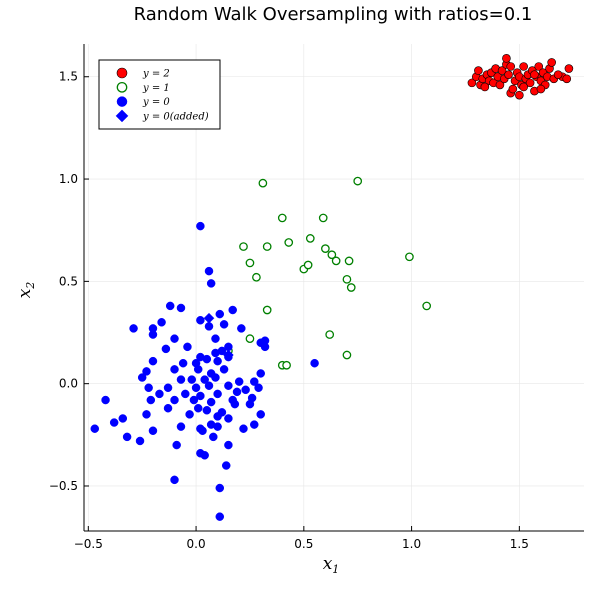 This screenshot has height=599, width=599. Describe the element at coordinates (196, 544) in the screenshot. I see `x-tick-label: 0.0` at that location.